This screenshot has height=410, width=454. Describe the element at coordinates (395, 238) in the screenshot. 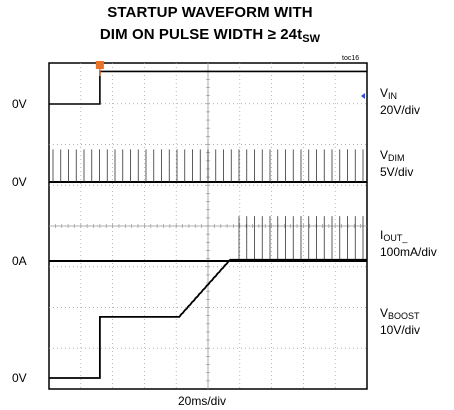

I see `iout-name-sub: OUT_` at that location.